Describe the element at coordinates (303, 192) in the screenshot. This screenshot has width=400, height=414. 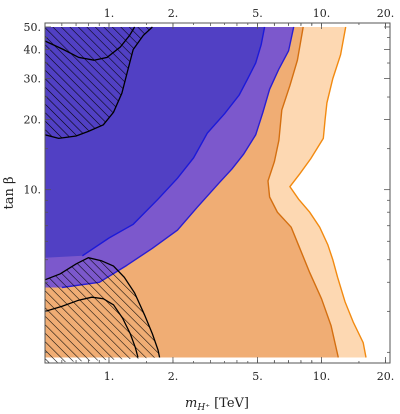
I see `region-orange-mid-edge` at that location.